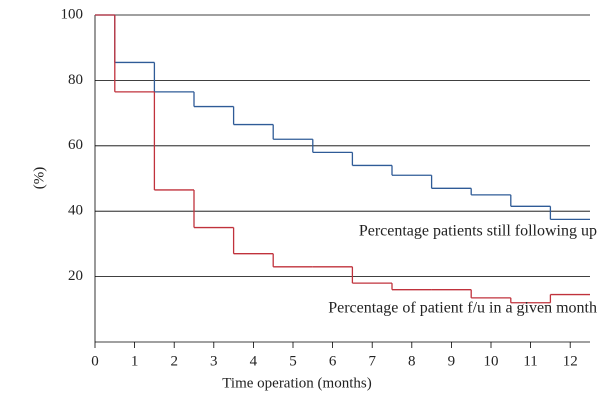 Image resolution: width=603 pixels, height=404 pixels. I want to click on series-label: Percentage patients still following up, so click(478, 231).